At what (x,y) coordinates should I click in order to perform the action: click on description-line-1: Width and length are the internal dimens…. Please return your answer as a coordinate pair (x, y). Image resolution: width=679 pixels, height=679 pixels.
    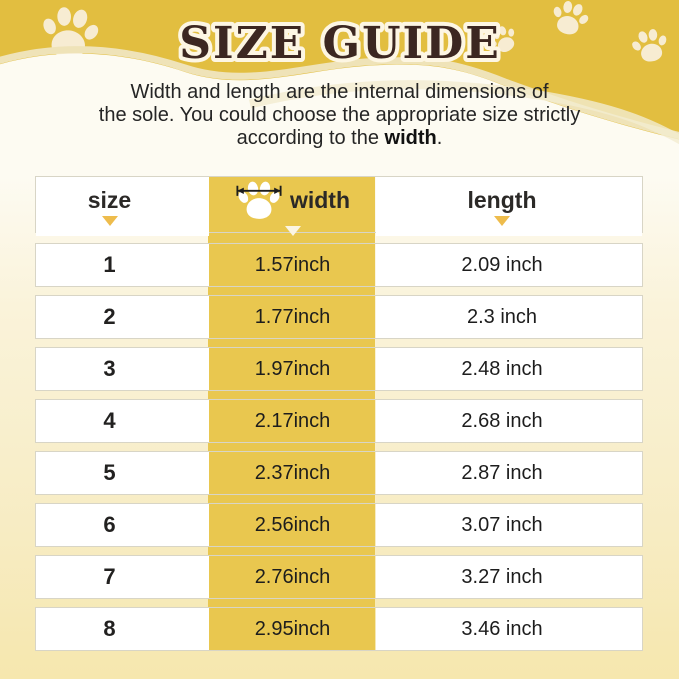
    Looking at the image, I should click on (339, 92).